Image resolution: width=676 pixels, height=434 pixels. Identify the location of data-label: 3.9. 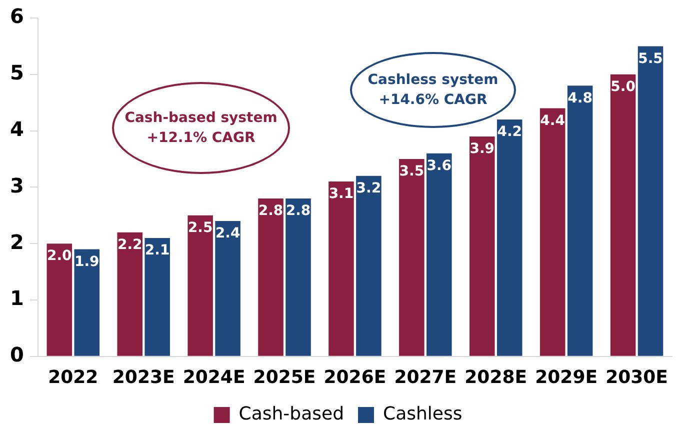
(482, 149).